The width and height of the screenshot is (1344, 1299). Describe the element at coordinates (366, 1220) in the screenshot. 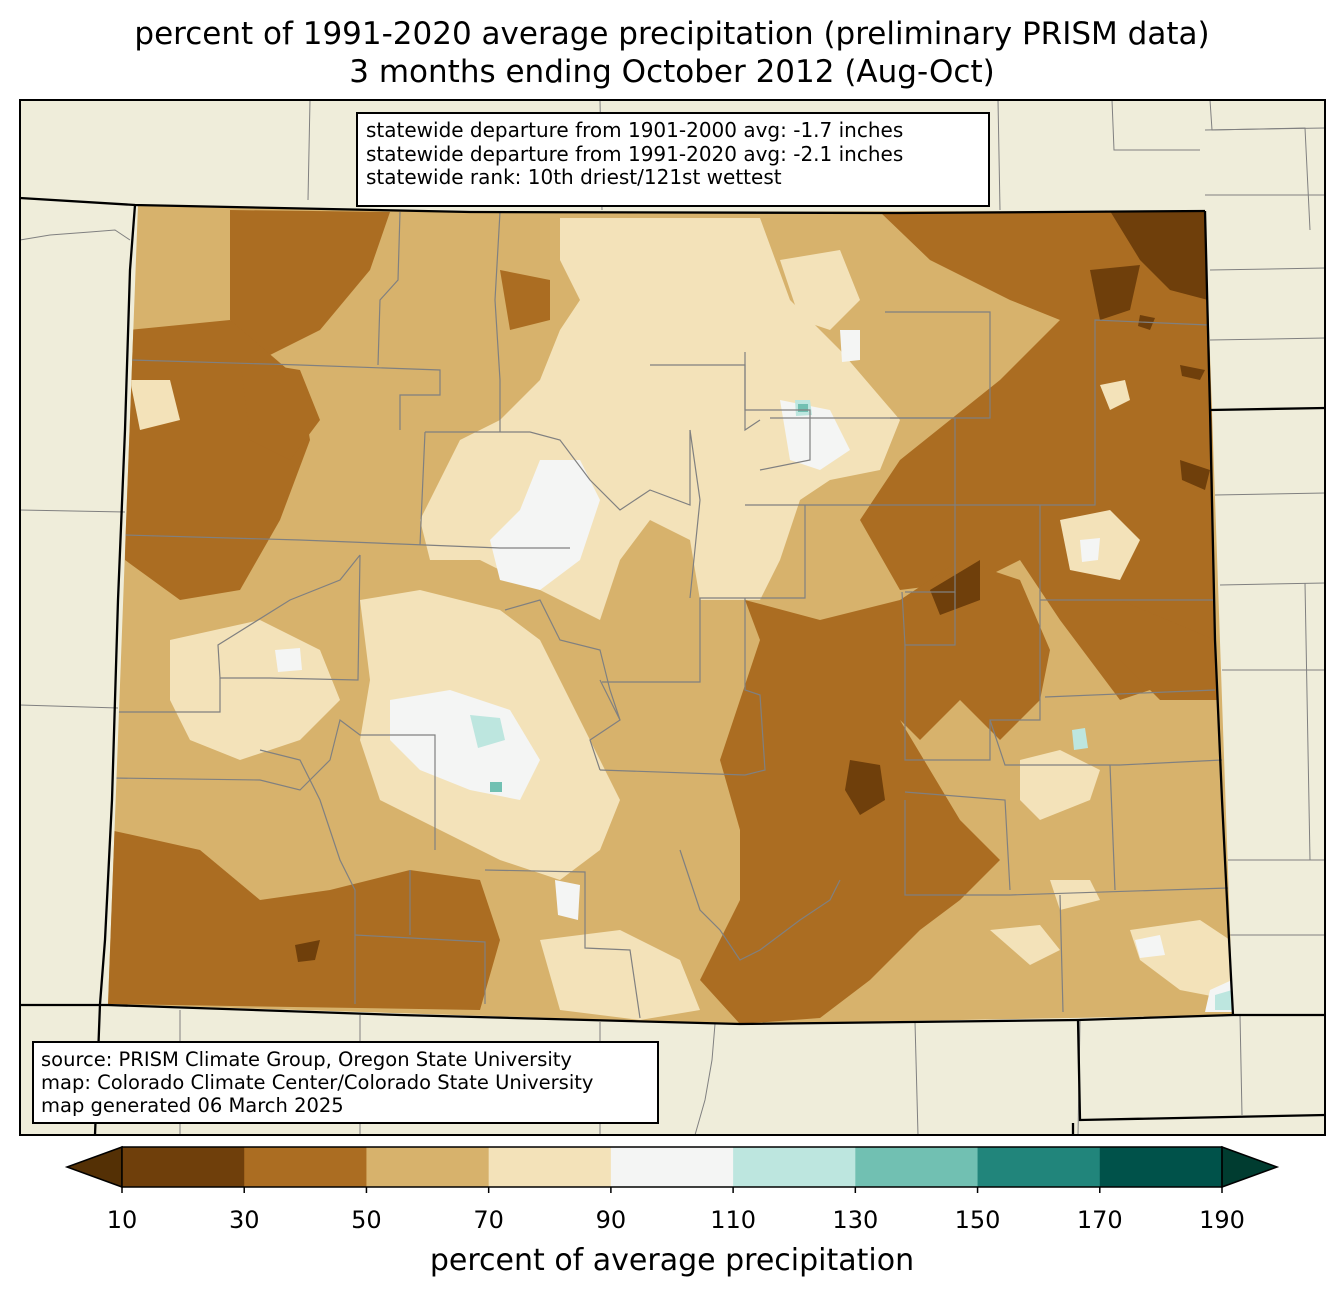

I see `colorbar-tick-label: 50` at that location.